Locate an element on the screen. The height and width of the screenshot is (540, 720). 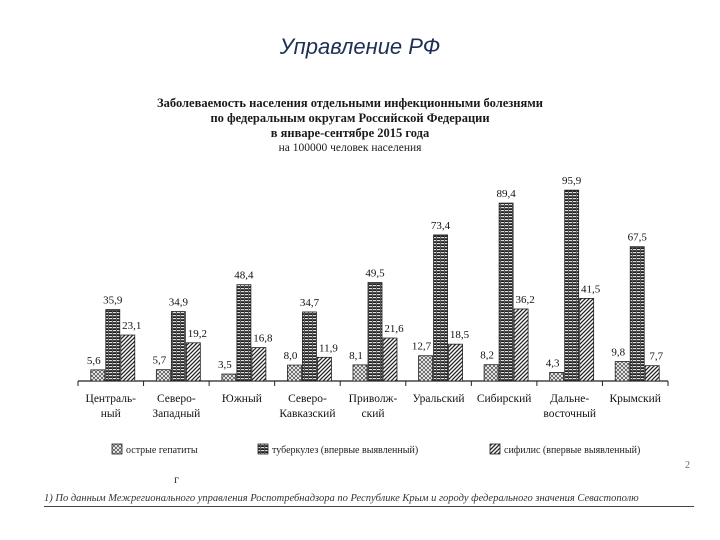
data-label-2-4: 34,7 is located at coordinates (310, 303).